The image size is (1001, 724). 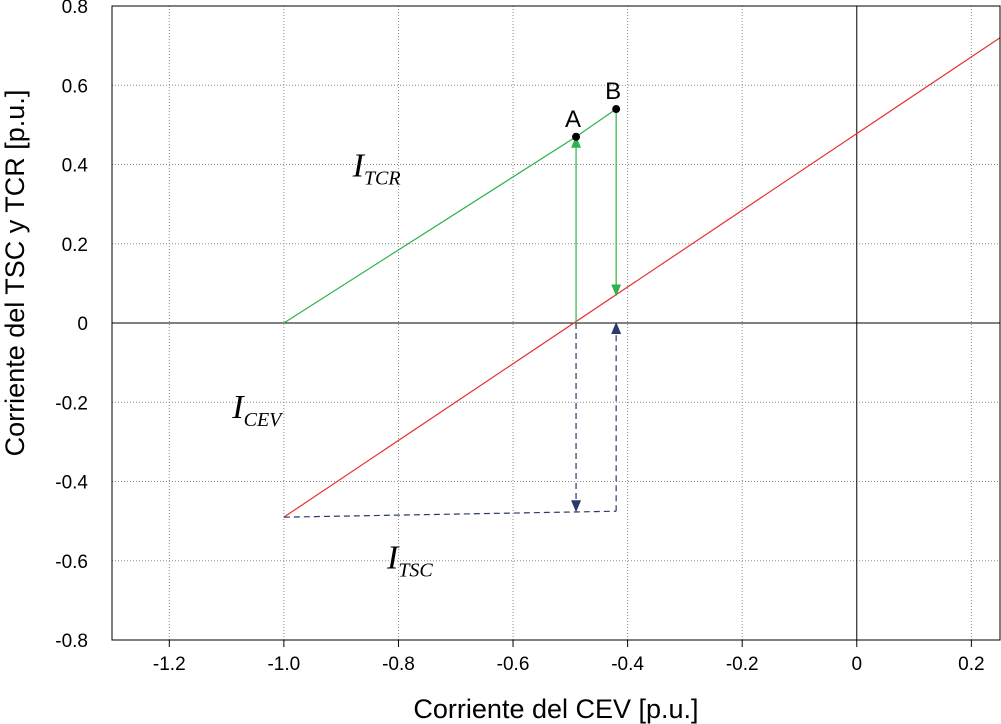 I want to click on series-label-cev: ICEV, so click(x=257, y=410).